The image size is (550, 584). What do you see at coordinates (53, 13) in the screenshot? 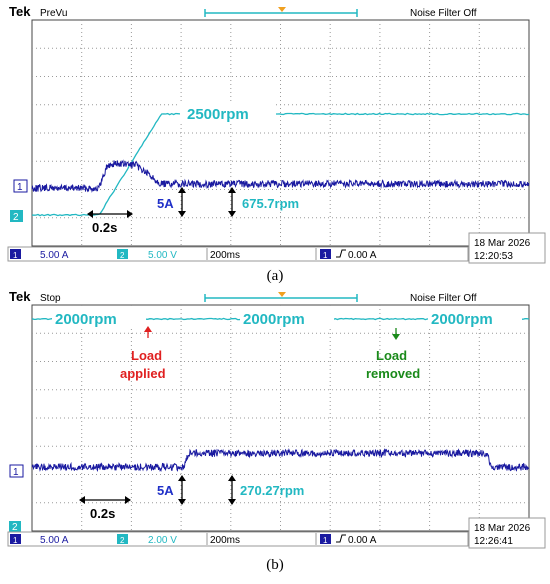
I see `acquisition-mode: PreVu` at bounding box center [53, 13].